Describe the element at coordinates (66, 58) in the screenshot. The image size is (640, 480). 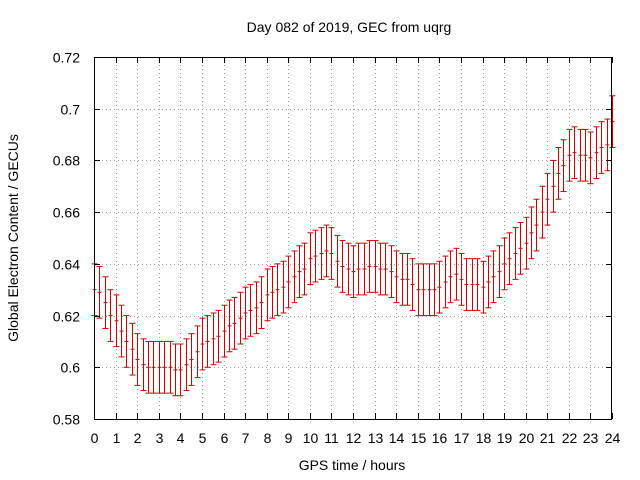
I see `y-tick-label: 0.72` at that location.